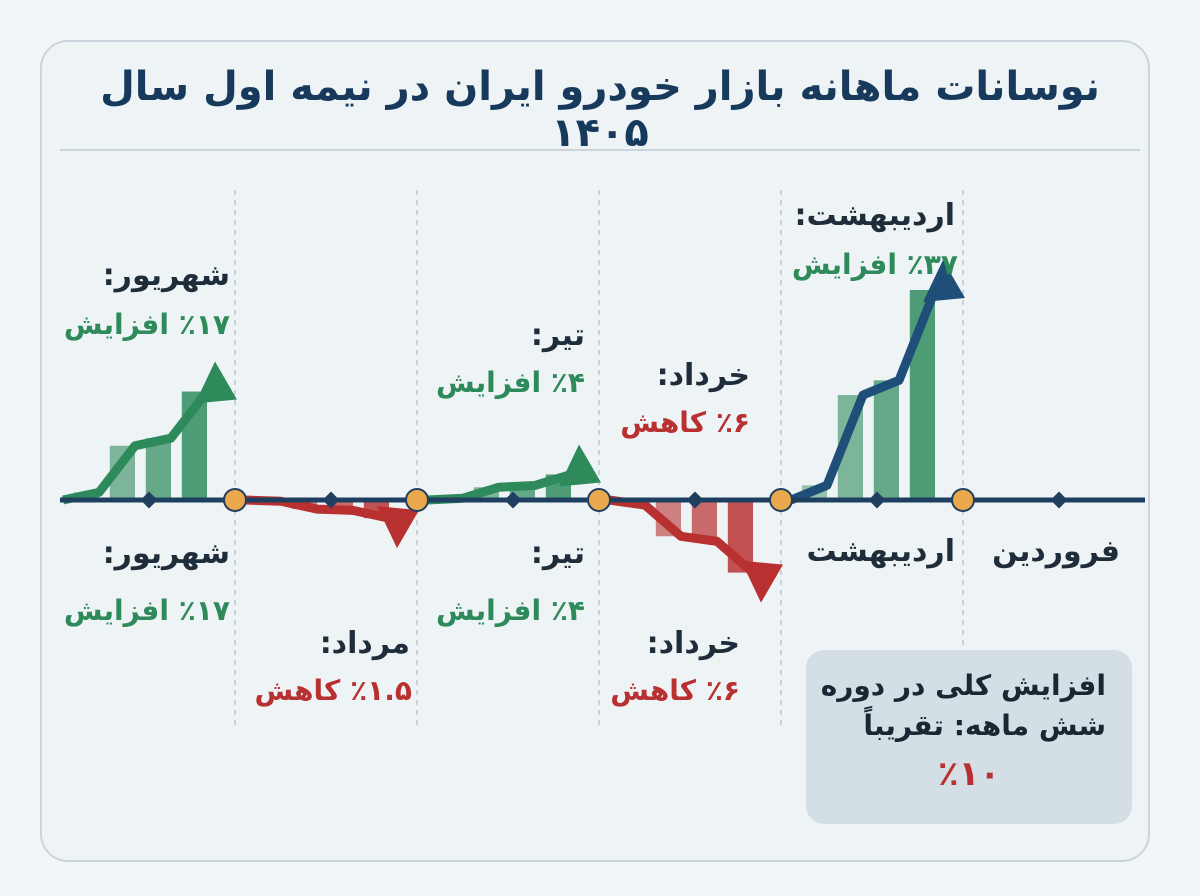 This screenshot has width=1200, height=896. I want to click on label-khordad-top-month: خرداد:, so click(703, 375).